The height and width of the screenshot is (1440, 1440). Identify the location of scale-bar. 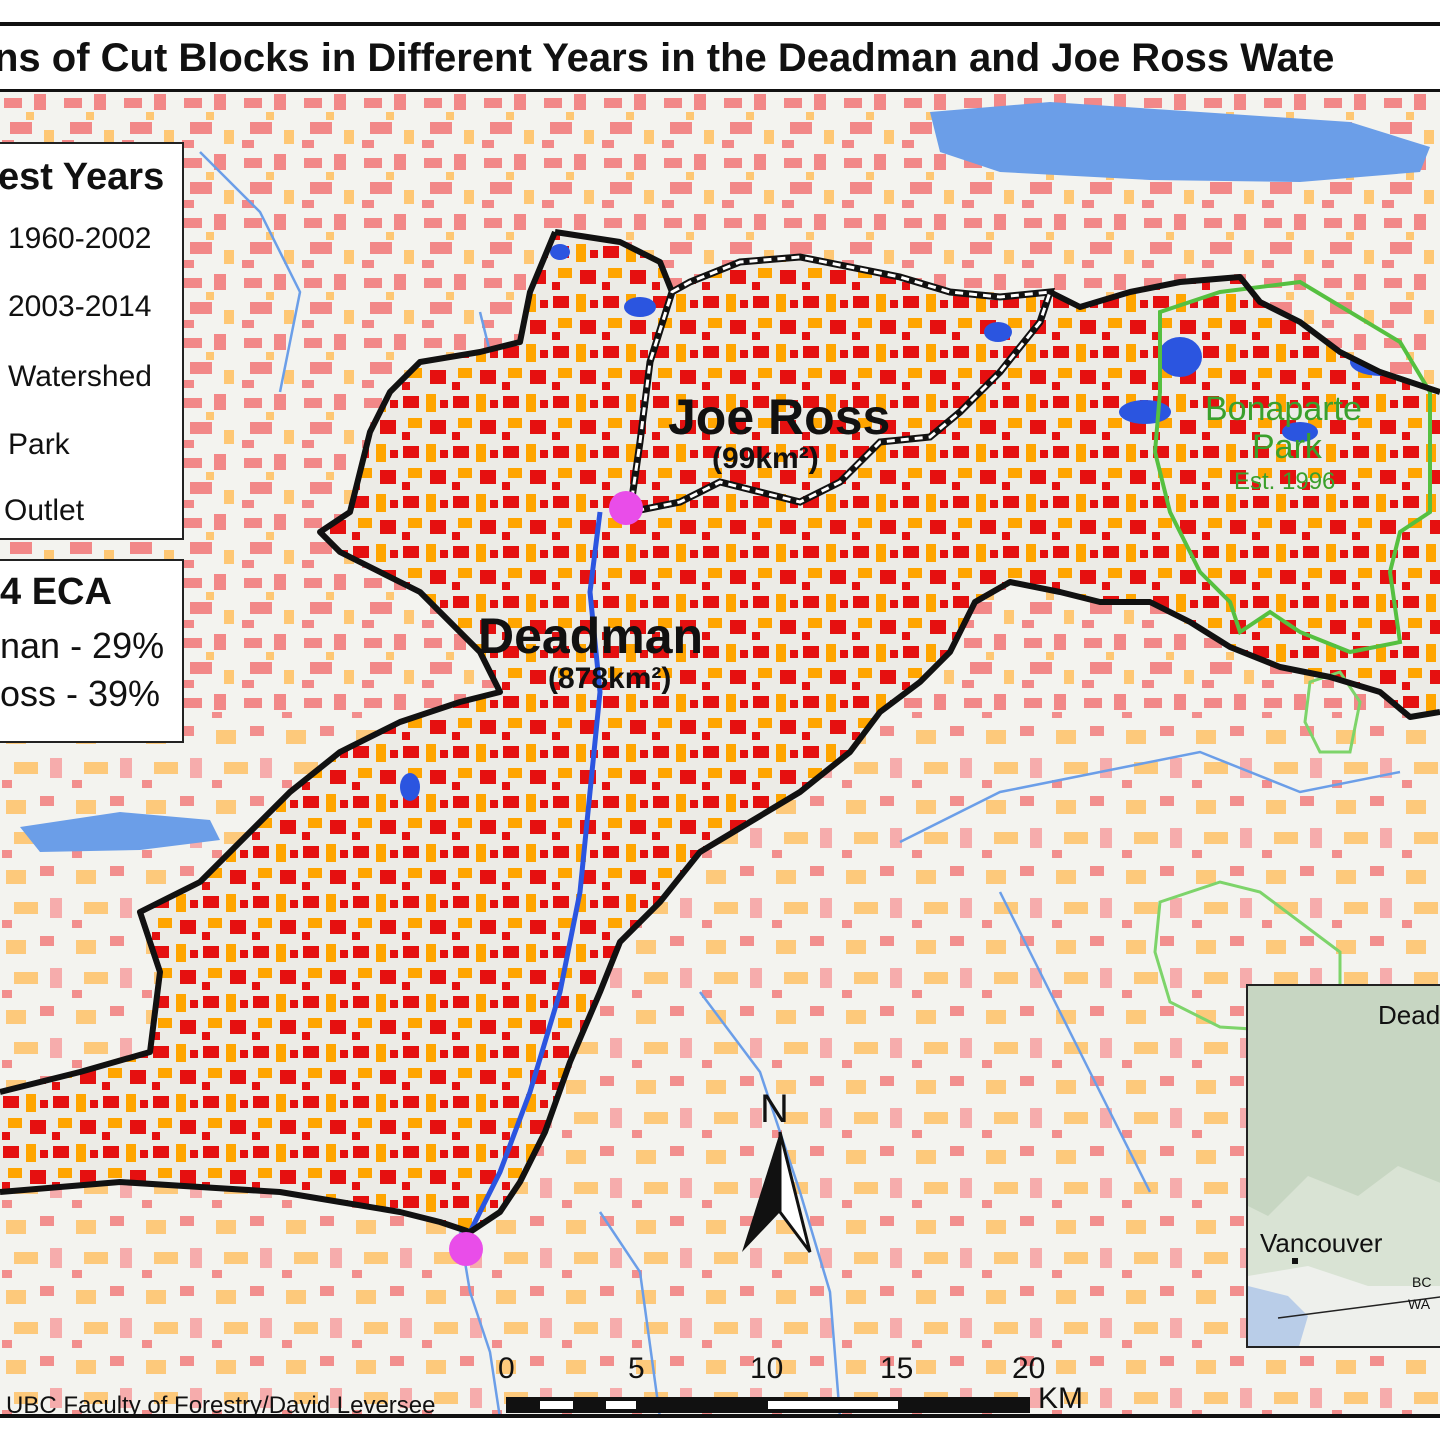
(768, 1405).